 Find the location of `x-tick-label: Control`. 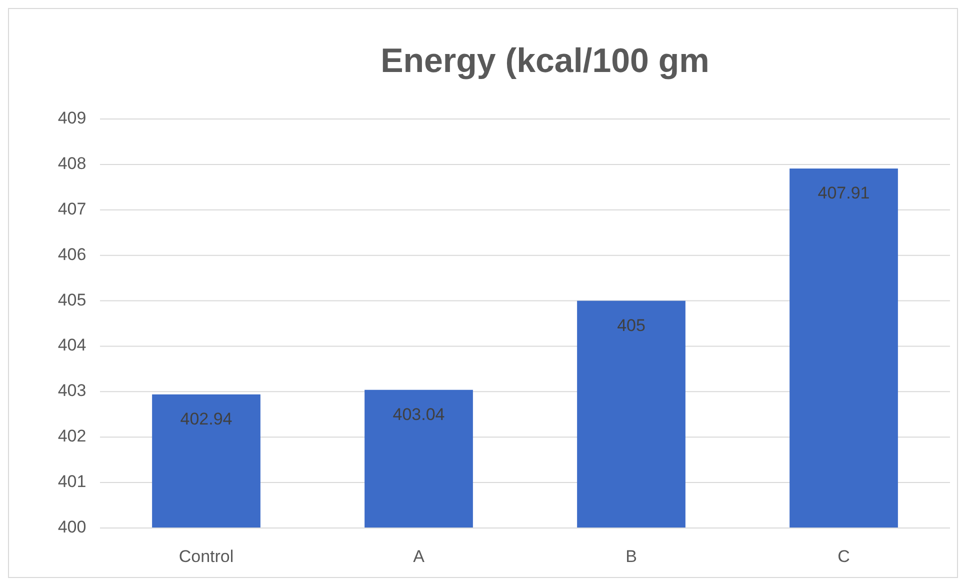

x-tick-label: Control is located at coordinates (206, 556).